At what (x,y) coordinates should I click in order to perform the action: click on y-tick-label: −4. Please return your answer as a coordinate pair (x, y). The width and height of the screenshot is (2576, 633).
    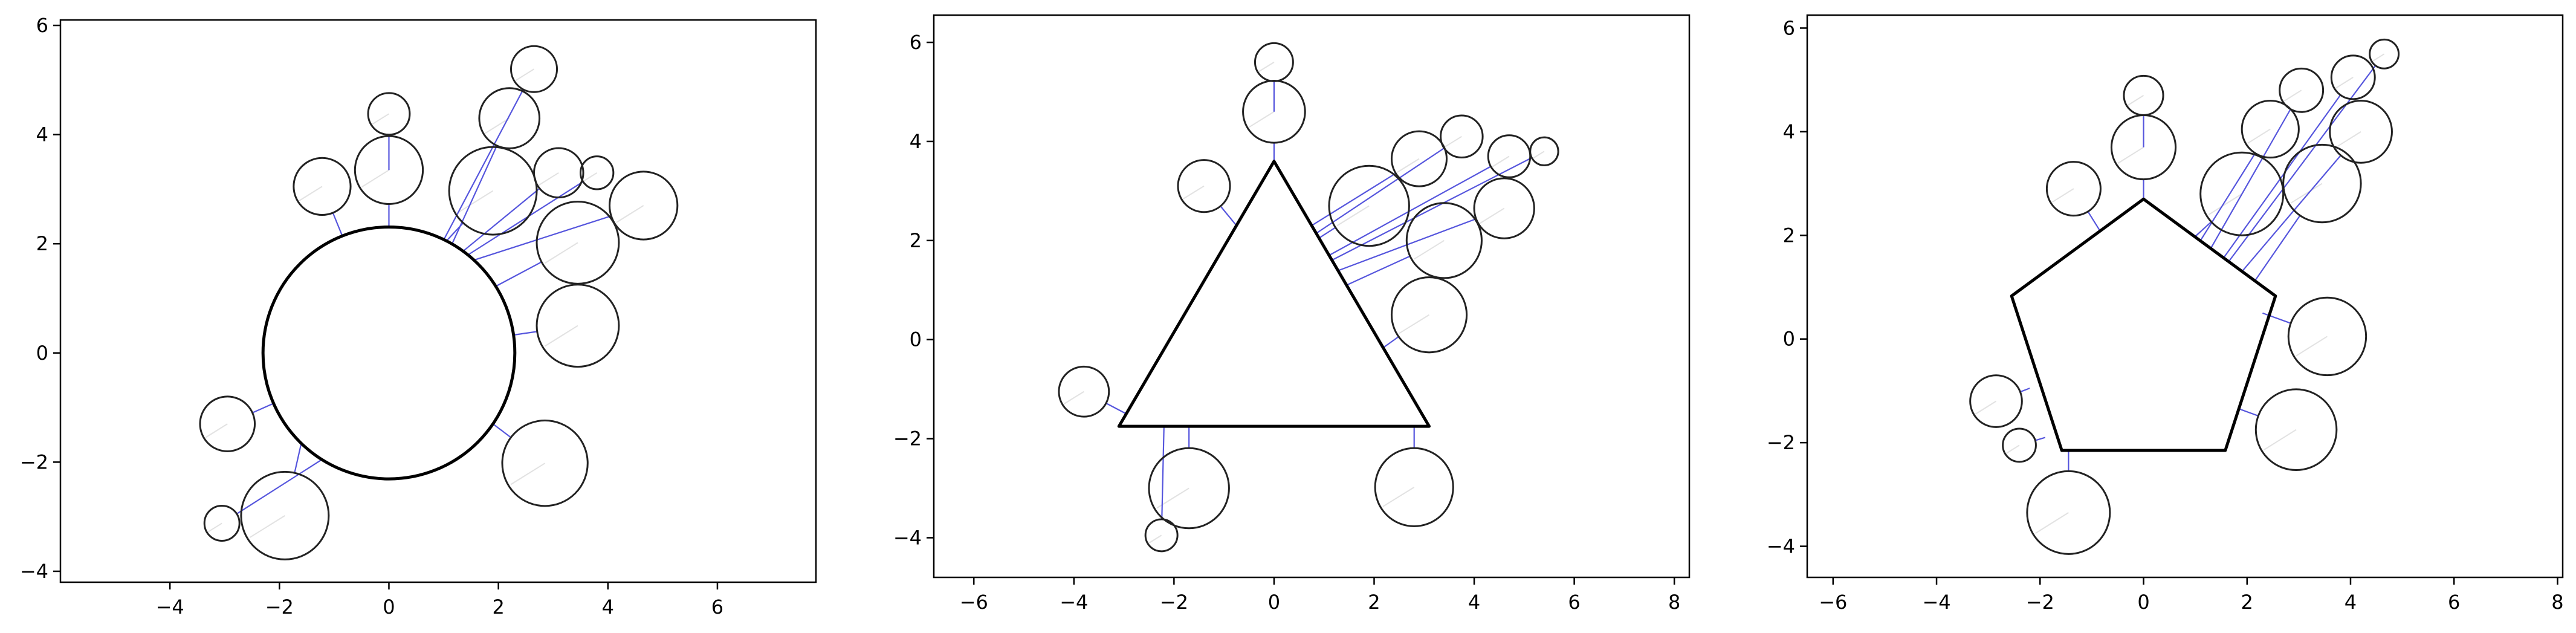
    Looking at the image, I should click on (34, 572).